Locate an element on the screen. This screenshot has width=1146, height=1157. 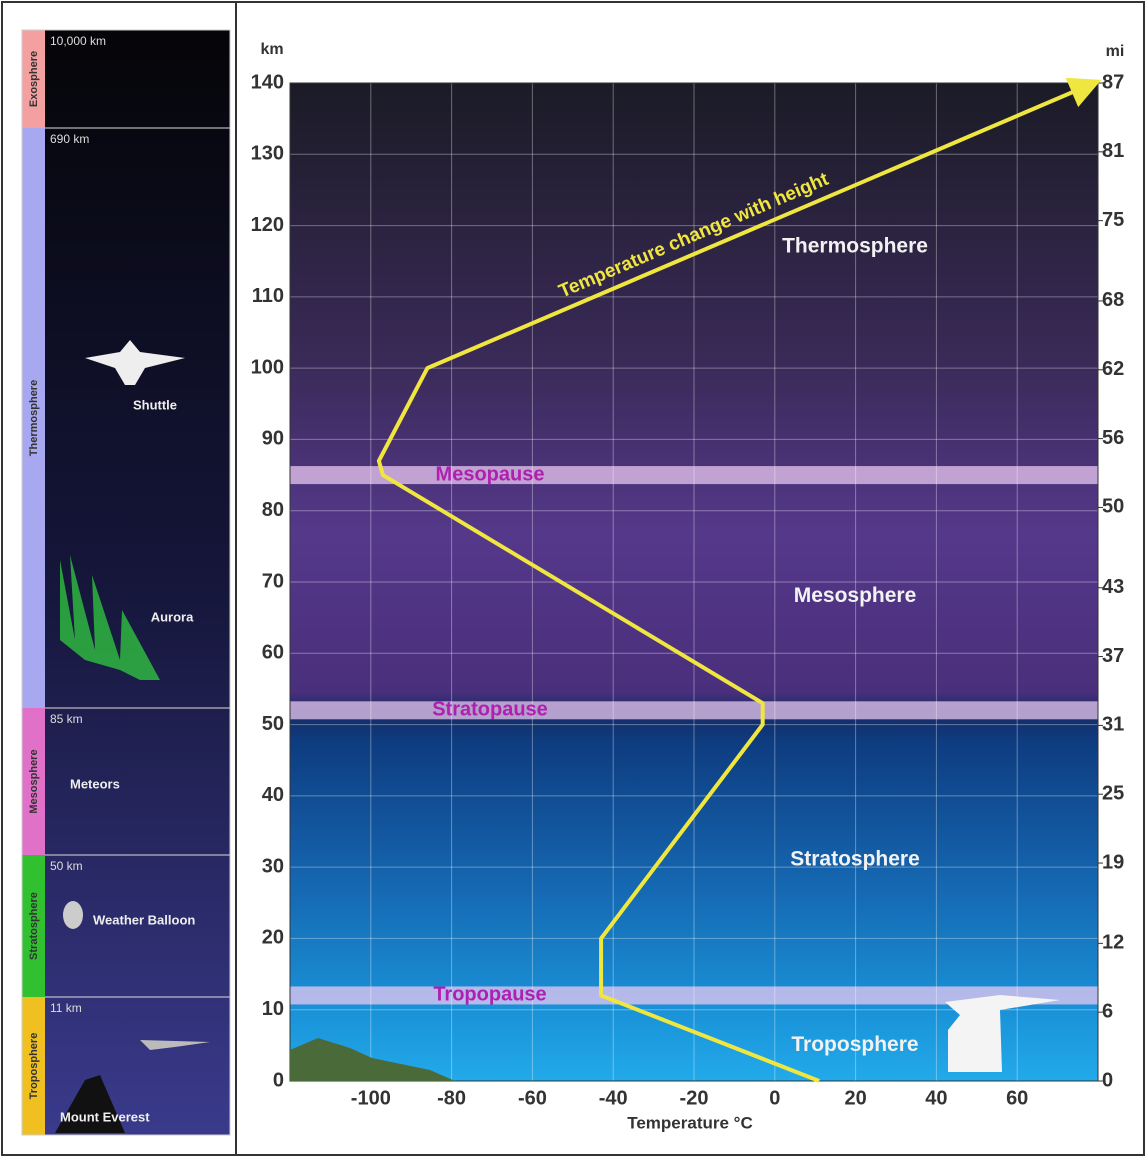
y-tick-label: 10 is located at coordinates (273, 1009).